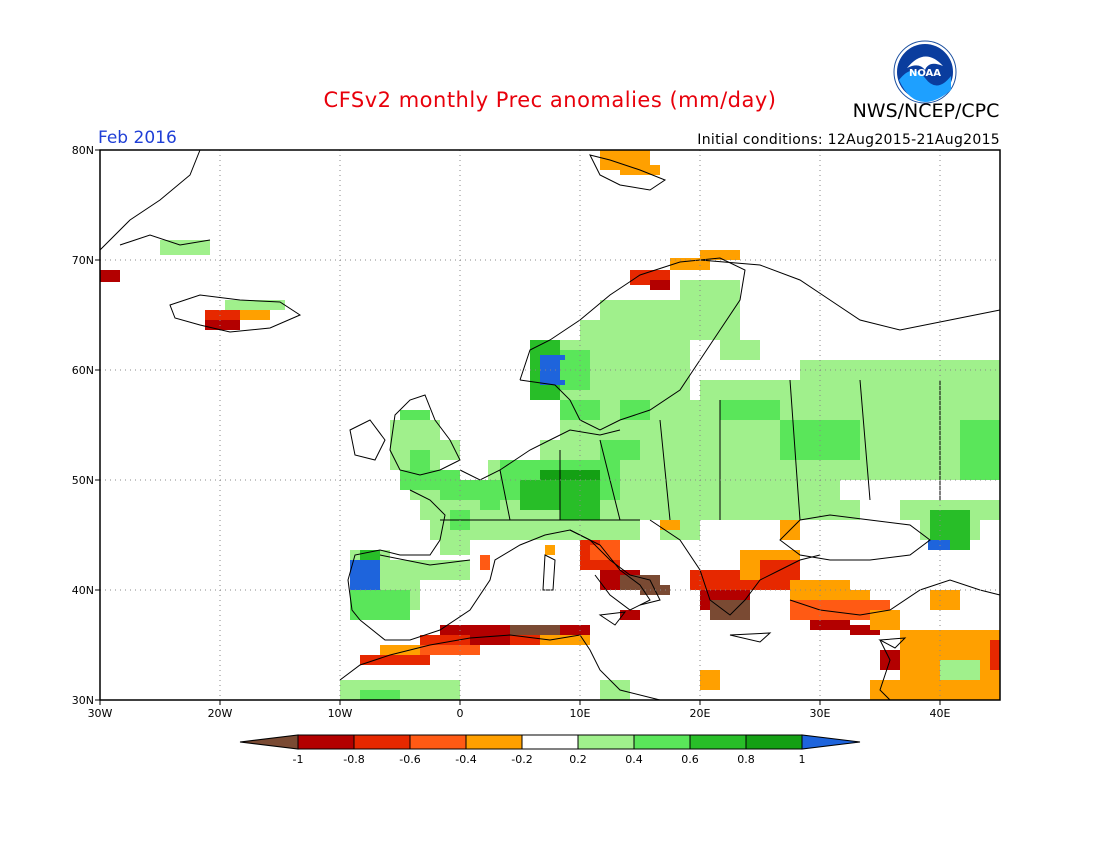 This screenshot has width=1100, height=850. Describe the element at coordinates (298, 759) in the screenshot. I see `colorbar-label: -1` at that location.